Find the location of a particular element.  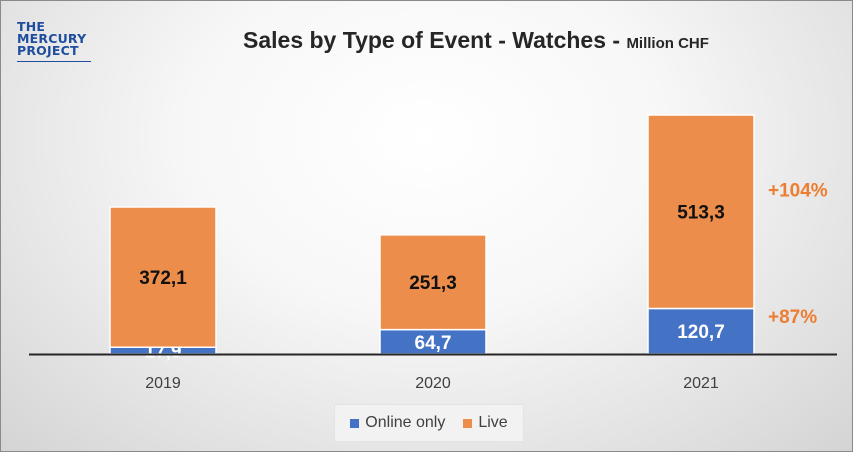

legend-item-live: Live is located at coordinates (485, 423).